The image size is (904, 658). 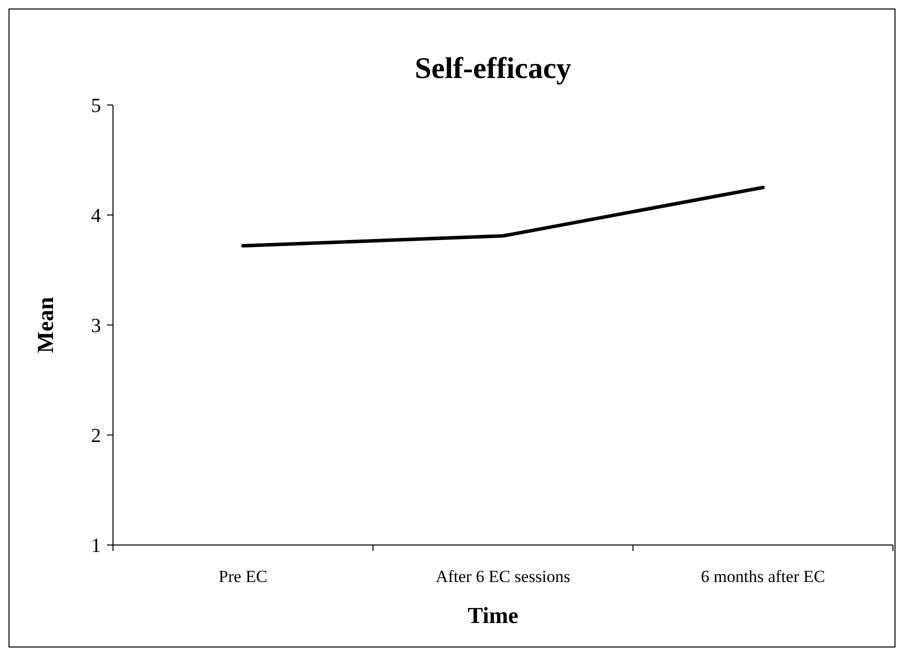 What do you see at coordinates (243, 576) in the screenshot?
I see `x-tick-label: Pre EC` at bounding box center [243, 576].